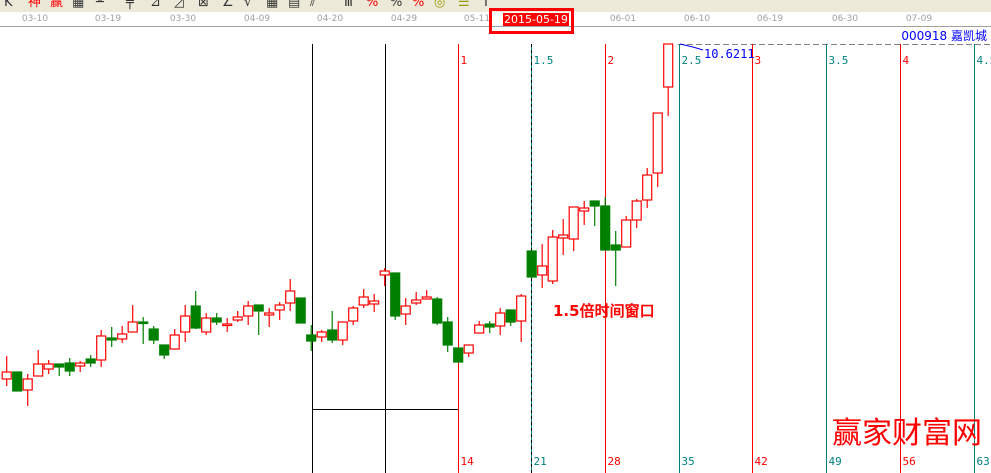 The height and width of the screenshot is (473, 991). Describe the element at coordinates (418, 5) in the screenshot. I see `percent3-icon: %` at that location.